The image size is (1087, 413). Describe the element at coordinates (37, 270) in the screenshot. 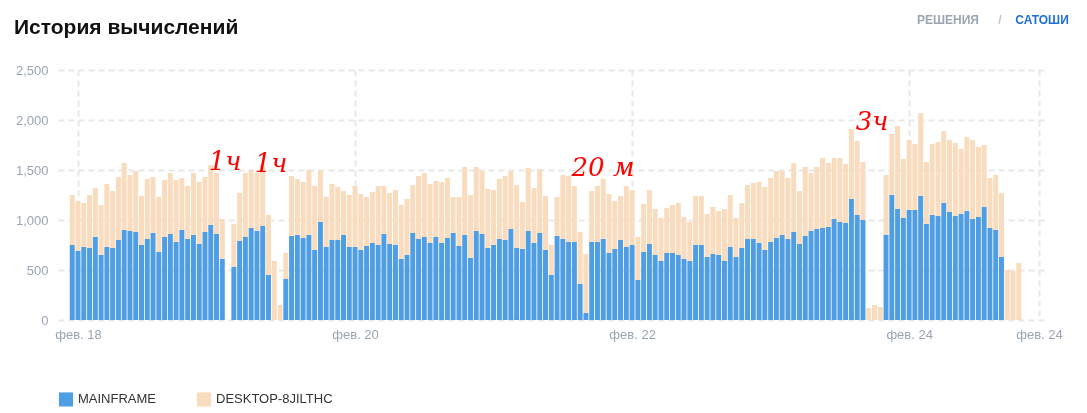

I see `y-tick-label: 500` at that location.